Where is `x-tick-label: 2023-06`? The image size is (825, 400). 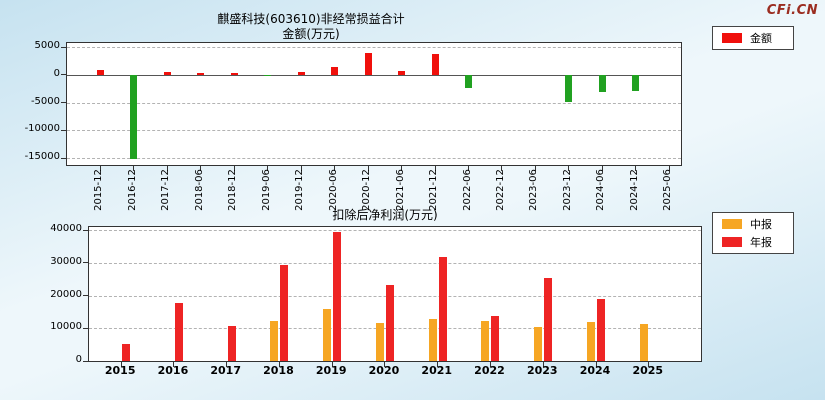 x-tick-label: 2023-06 is located at coordinates (534, 190).